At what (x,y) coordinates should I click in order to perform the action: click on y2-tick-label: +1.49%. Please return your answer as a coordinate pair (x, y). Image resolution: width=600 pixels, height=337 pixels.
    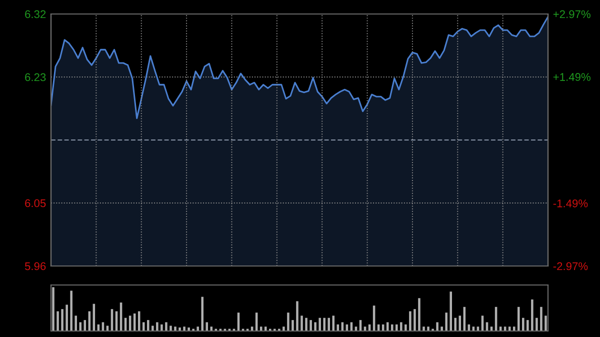
    Looking at the image, I should click on (571, 77).